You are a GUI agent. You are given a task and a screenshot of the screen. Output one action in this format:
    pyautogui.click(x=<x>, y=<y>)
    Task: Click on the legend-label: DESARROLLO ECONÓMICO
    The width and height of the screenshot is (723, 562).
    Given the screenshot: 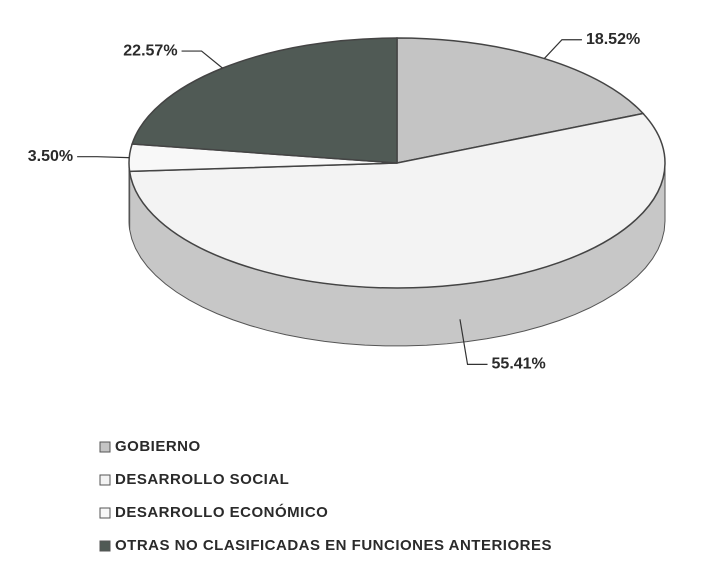 What is the action you would take?
    pyautogui.click(x=221, y=512)
    